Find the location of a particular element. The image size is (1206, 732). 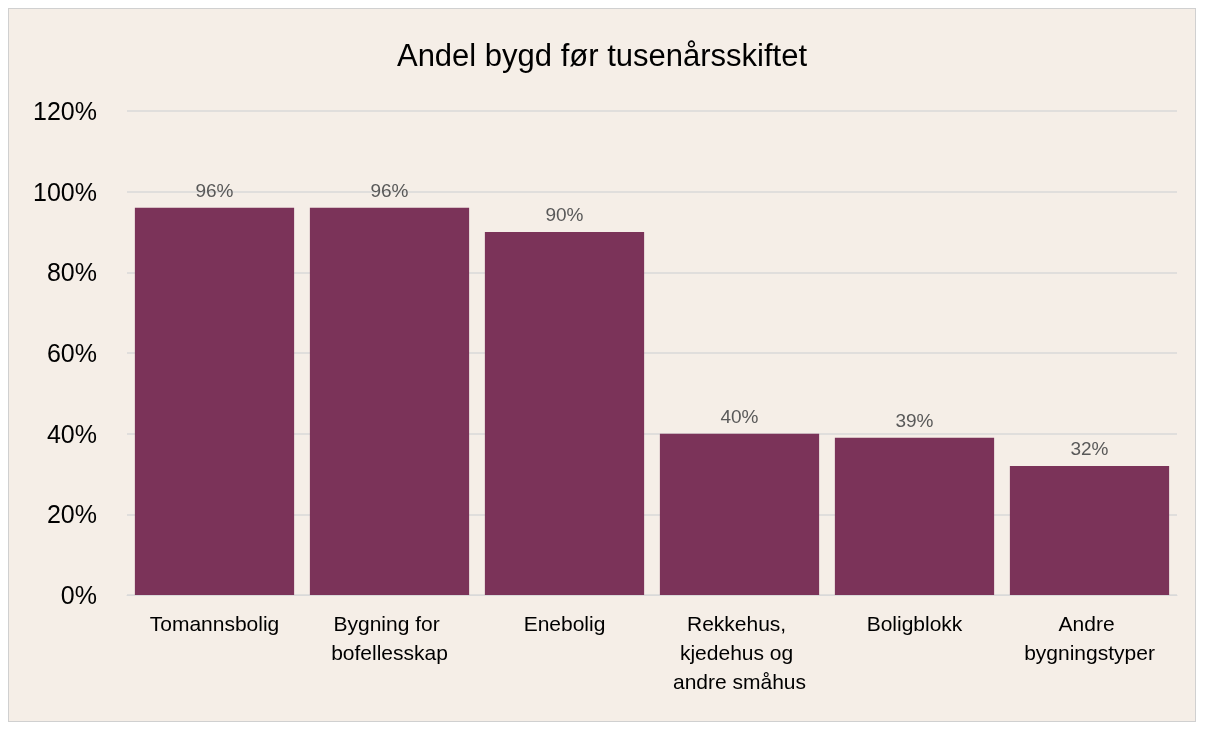

x-tick-label: Tomannsbolig is located at coordinates (214, 623).